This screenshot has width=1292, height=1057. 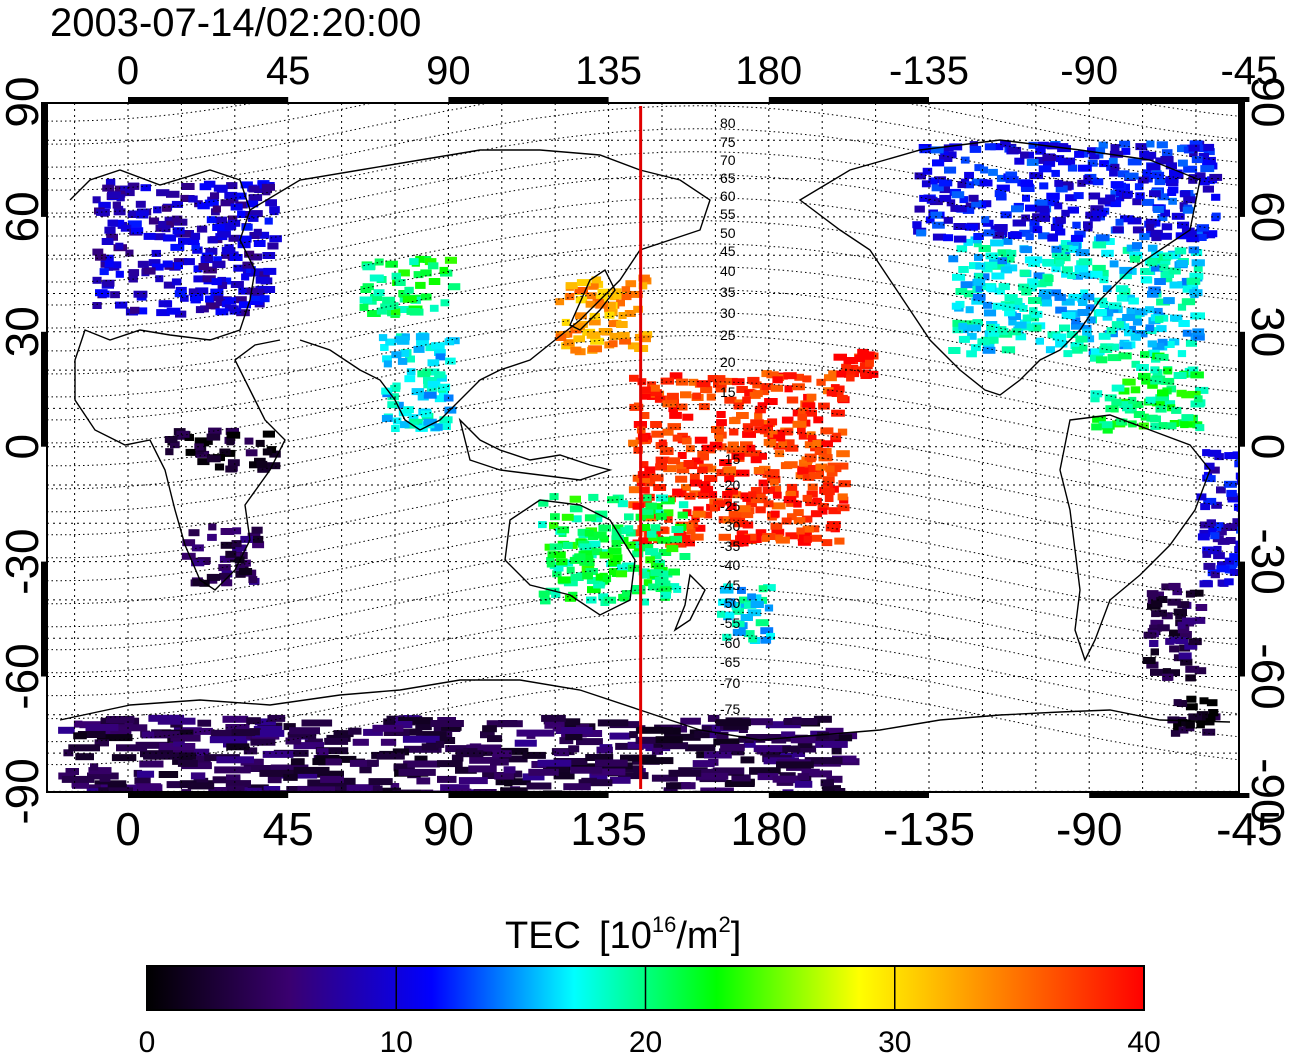 I want to click on coastline-asia, so click(x=480, y=290).